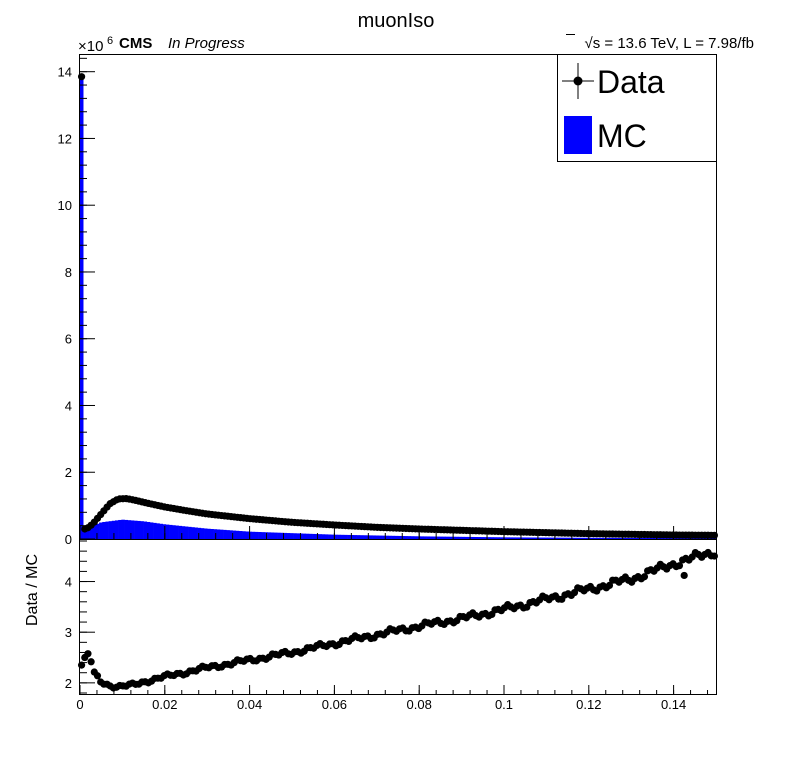  What do you see at coordinates (578, 81) in the screenshot?
I see `legend-data-marker` at bounding box center [578, 81].